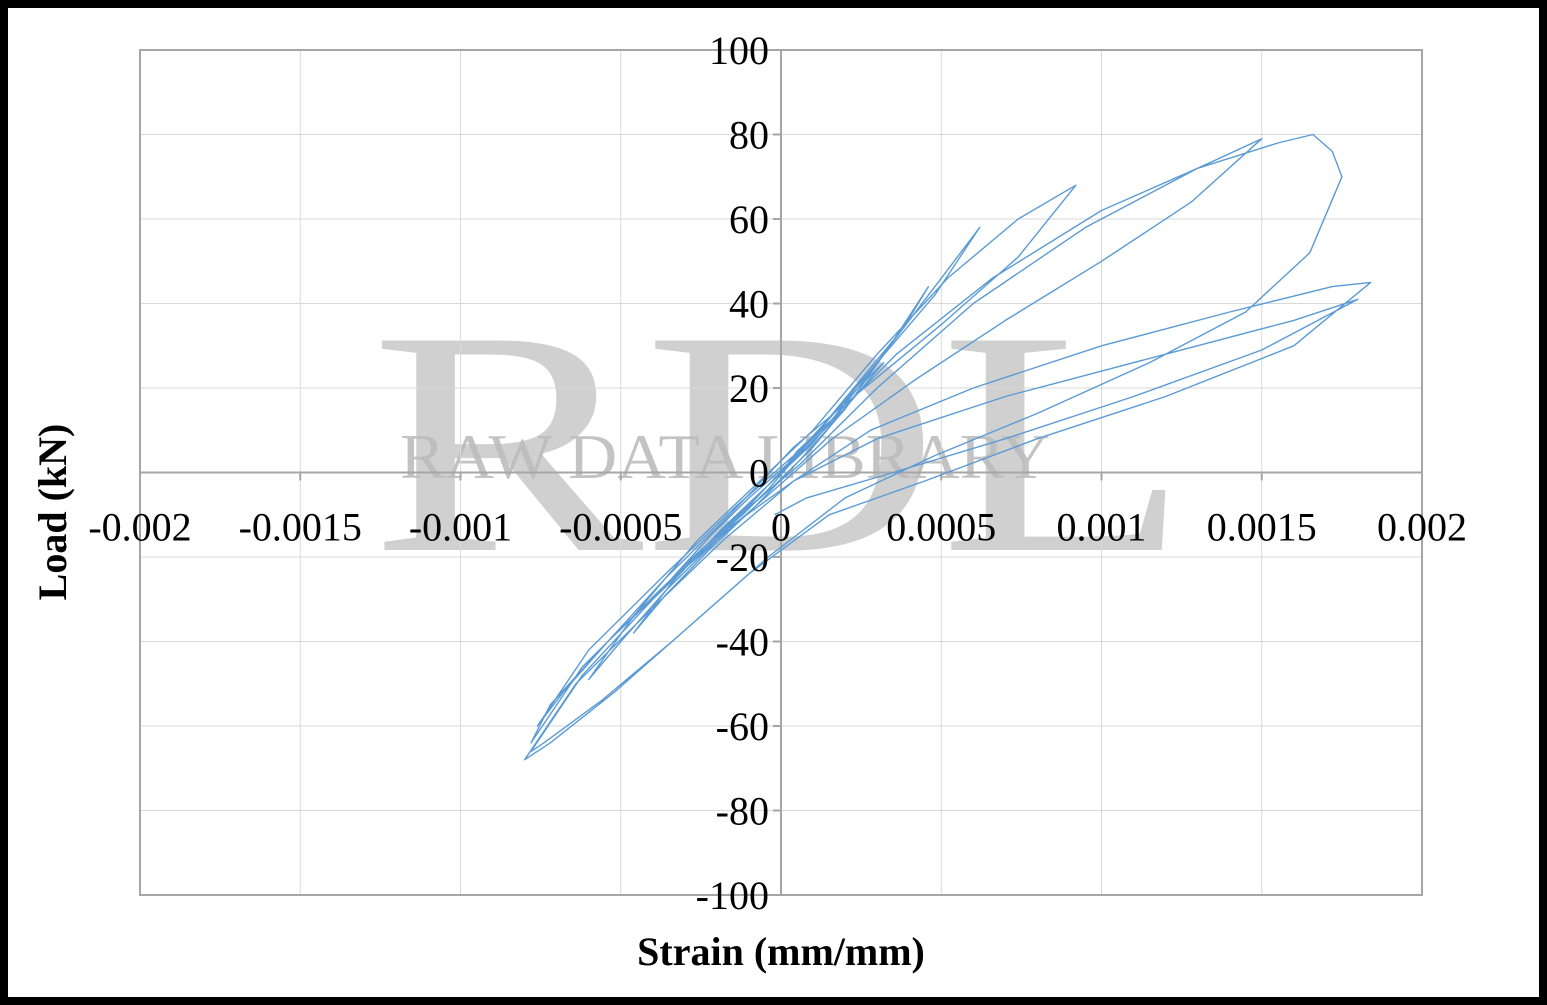 The image size is (1547, 1005). What do you see at coordinates (749, 135) in the screenshot?
I see `y-tick-label: 80` at bounding box center [749, 135].